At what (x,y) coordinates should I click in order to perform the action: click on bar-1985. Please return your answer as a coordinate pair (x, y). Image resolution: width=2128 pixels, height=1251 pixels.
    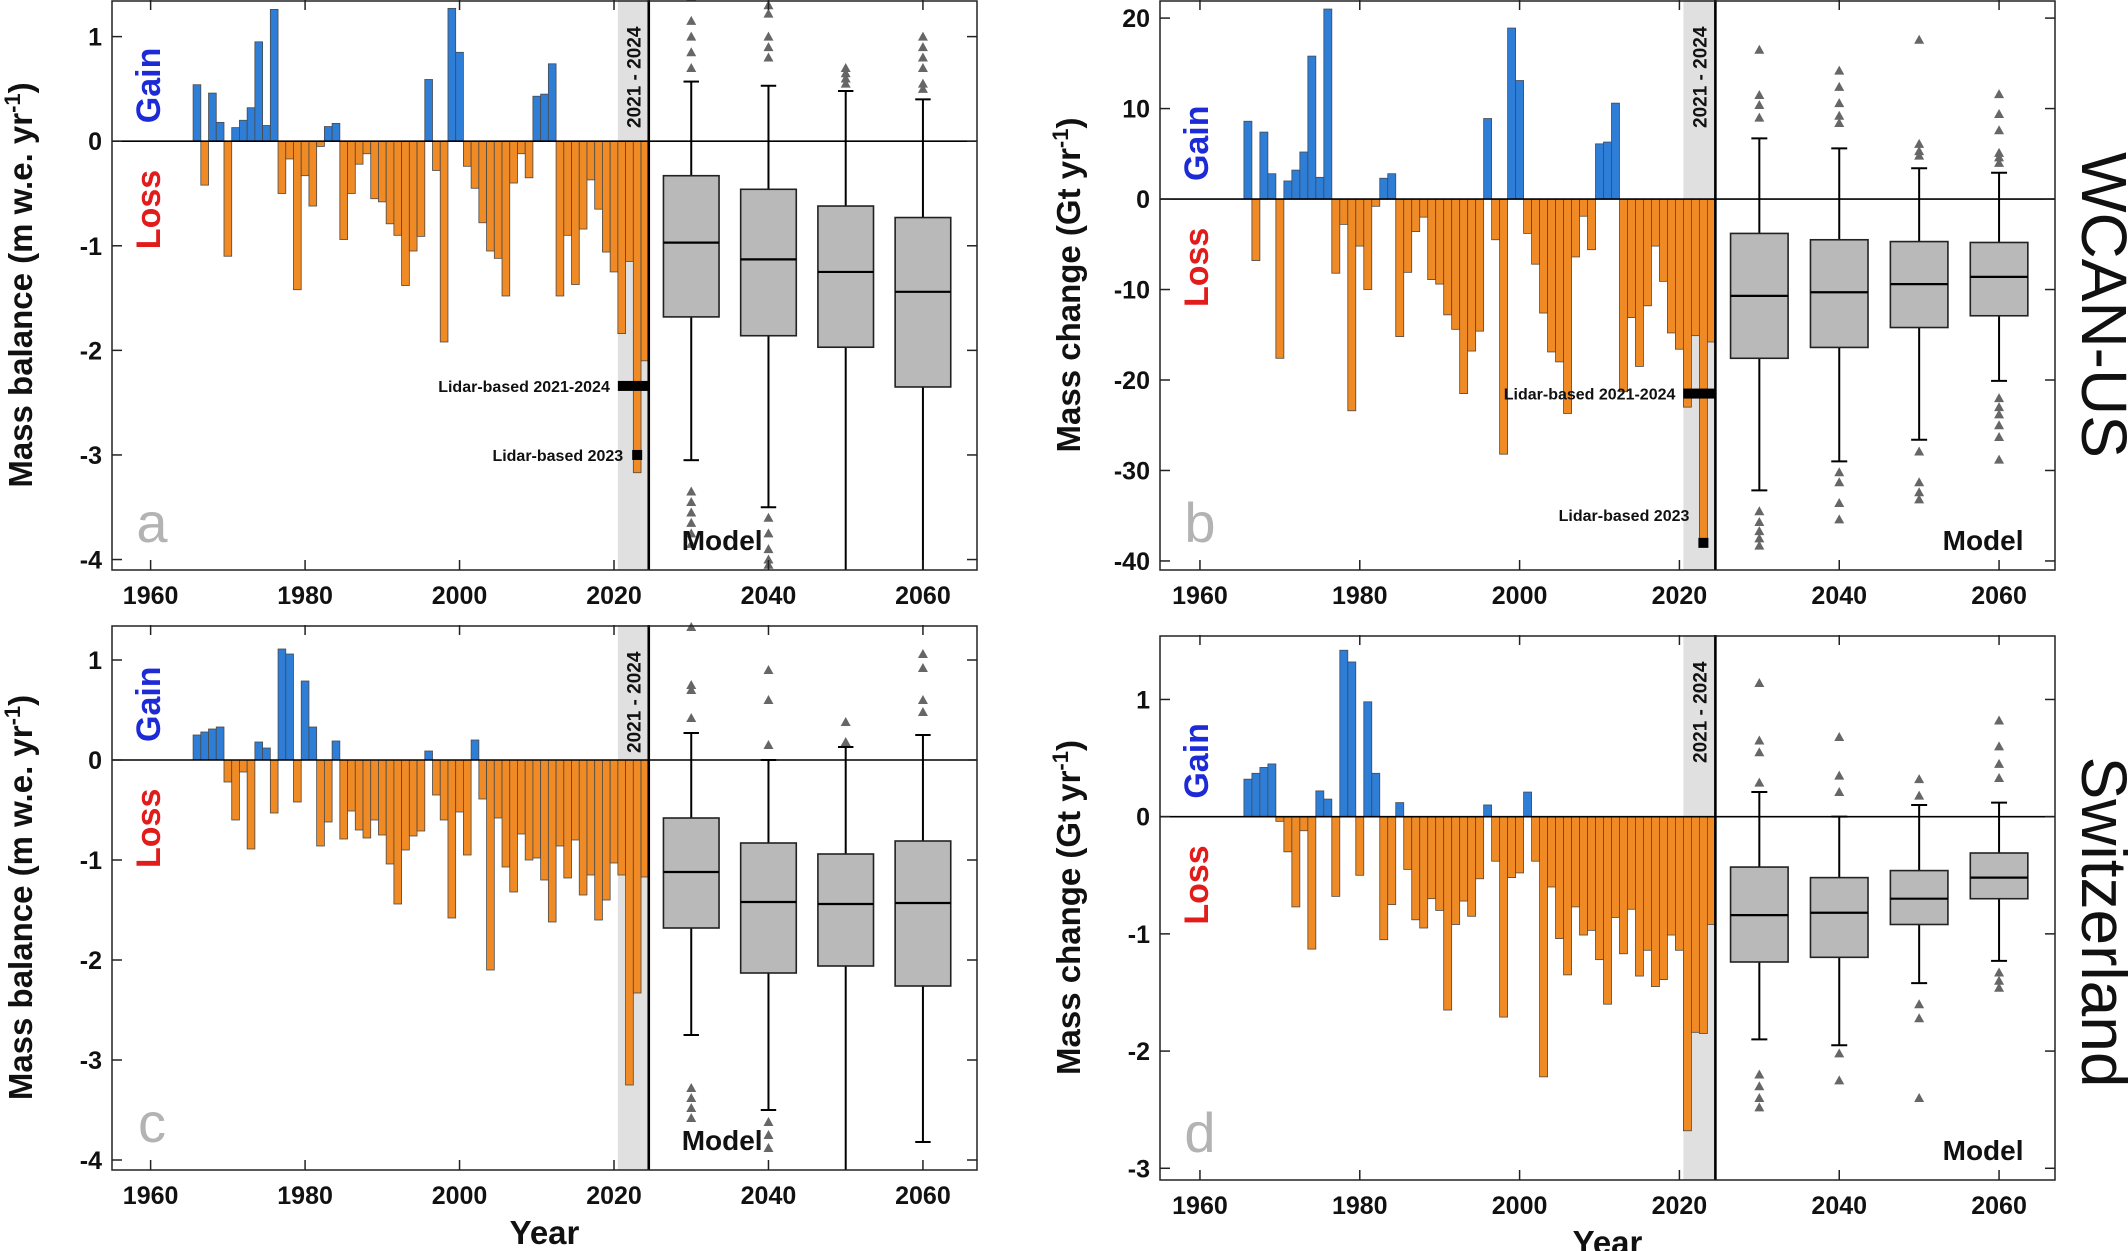
    Looking at the image, I should click on (343, 190).